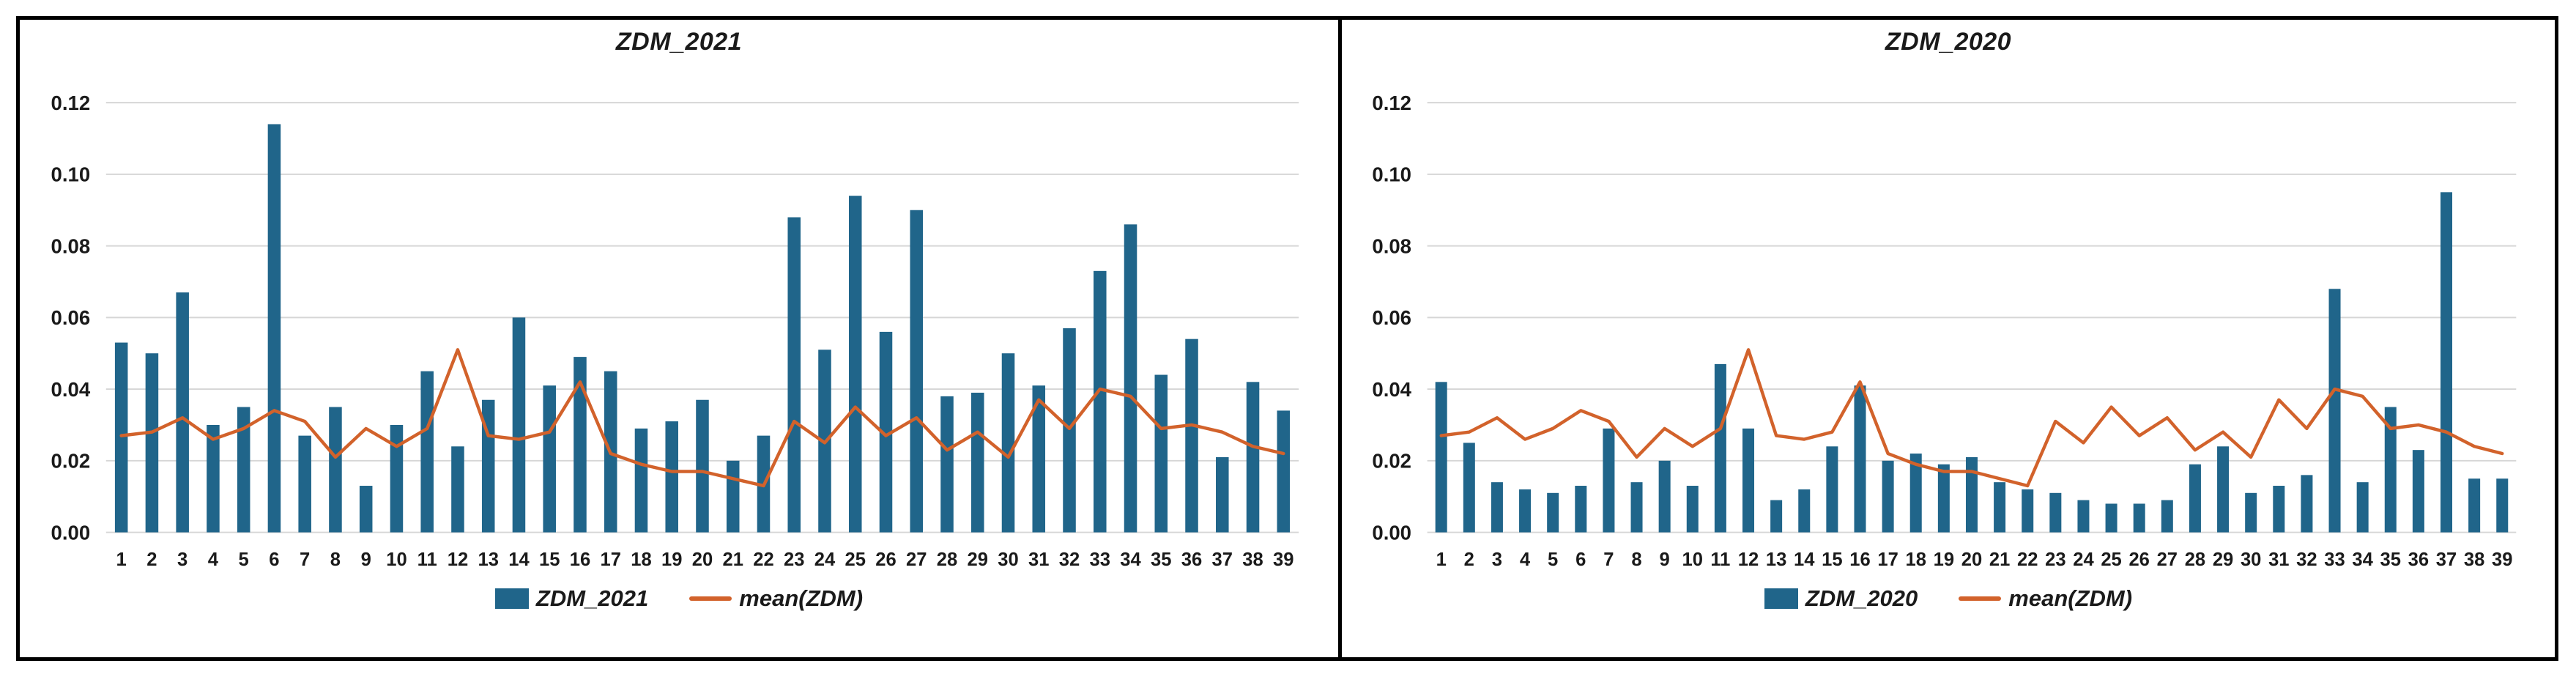  Describe the element at coordinates (679, 616) in the screenshot. I see `chart-legend: ZDM_2021 mean(ZDM)` at that location.